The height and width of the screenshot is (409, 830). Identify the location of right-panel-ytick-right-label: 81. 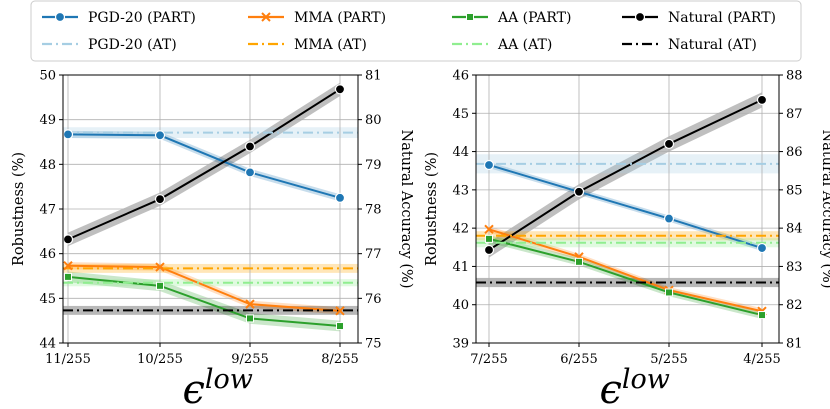
(794, 344).